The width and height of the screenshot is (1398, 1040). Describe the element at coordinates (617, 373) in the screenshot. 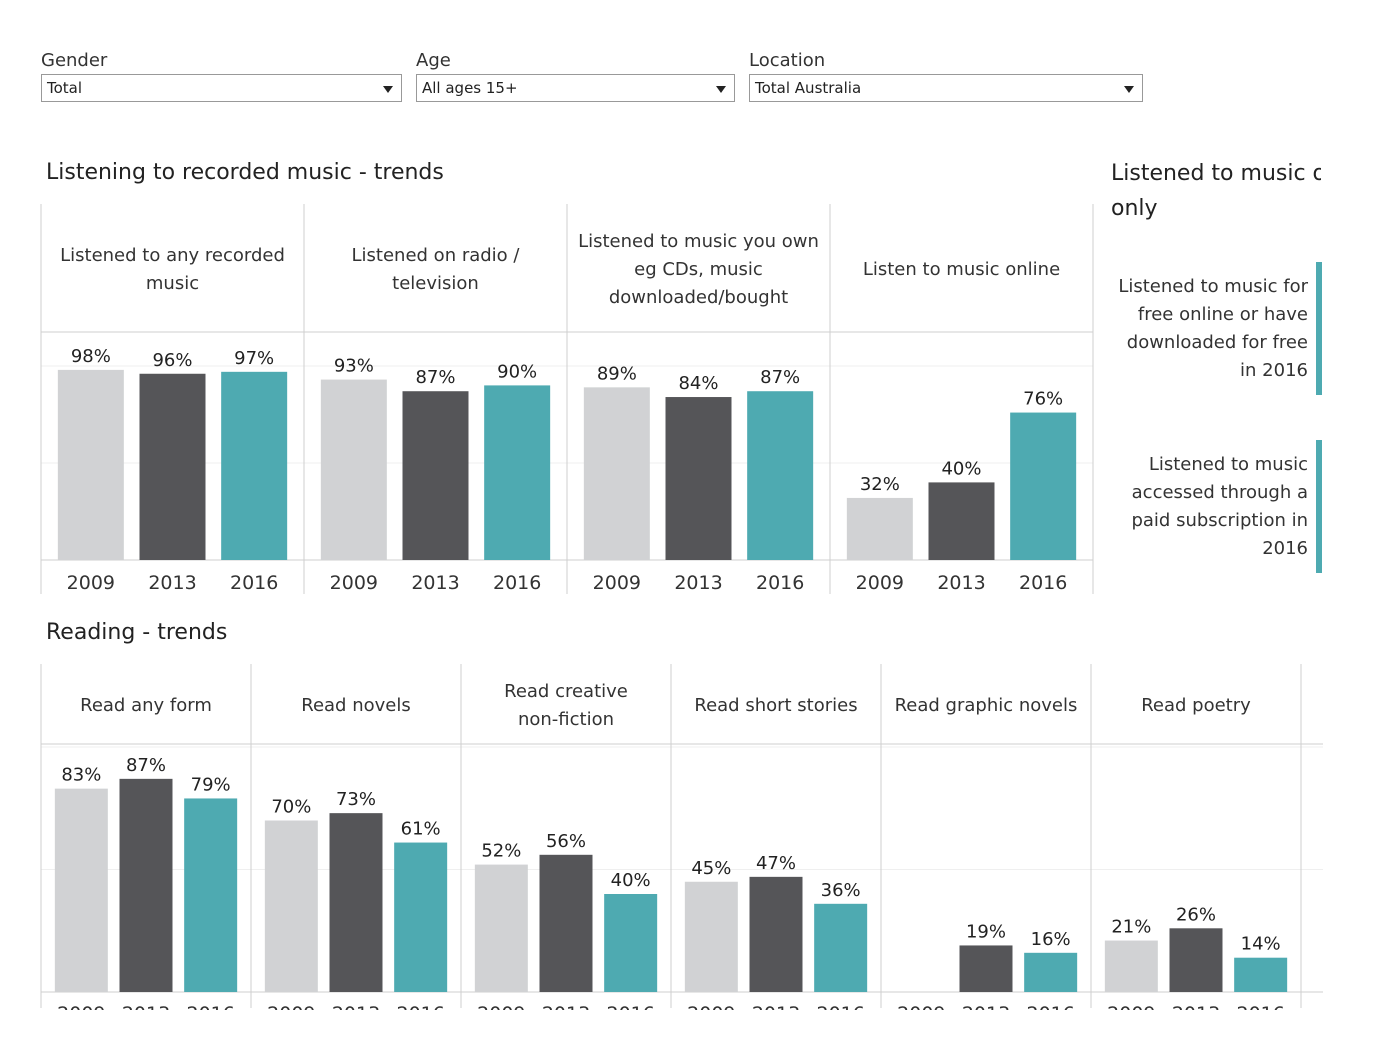

I see `data-label-listened-to-music-you-own-eg-cds-music-downloaded-bought-2009: 89%` at that location.